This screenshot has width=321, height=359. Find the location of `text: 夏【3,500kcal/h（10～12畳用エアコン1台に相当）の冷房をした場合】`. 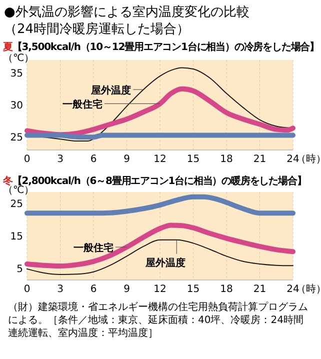

text: 夏【3,500kcal/h（10～12畳用エアコン1台に相当）の冷房をした場合】 is located at coordinates (160, 47).